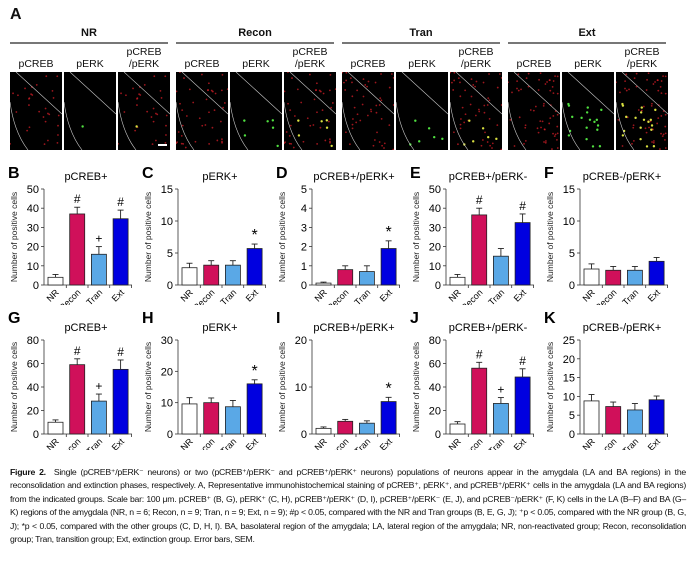 The width and height of the screenshot is (694, 561). I want to click on y-tick-label: 20, so click(435, 412).